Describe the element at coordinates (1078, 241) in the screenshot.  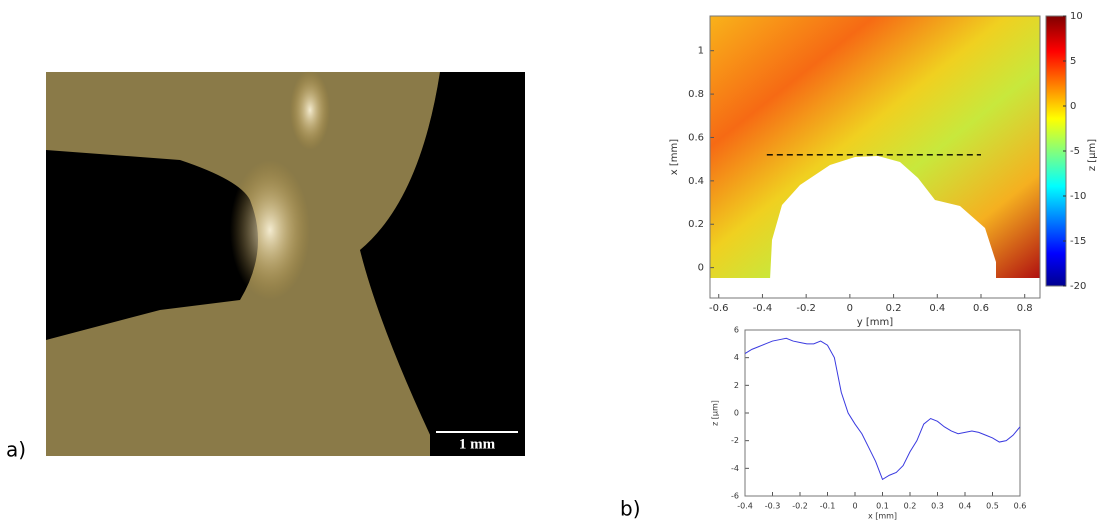
I see `colorbar-tick-label: -15` at that location.